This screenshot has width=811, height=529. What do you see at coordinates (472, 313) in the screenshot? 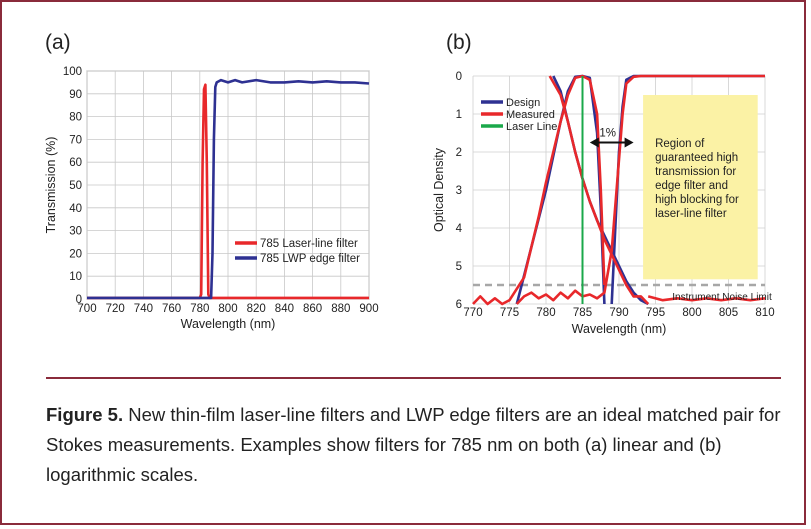
I see `x-tick-label-b: 770` at bounding box center [472, 313].